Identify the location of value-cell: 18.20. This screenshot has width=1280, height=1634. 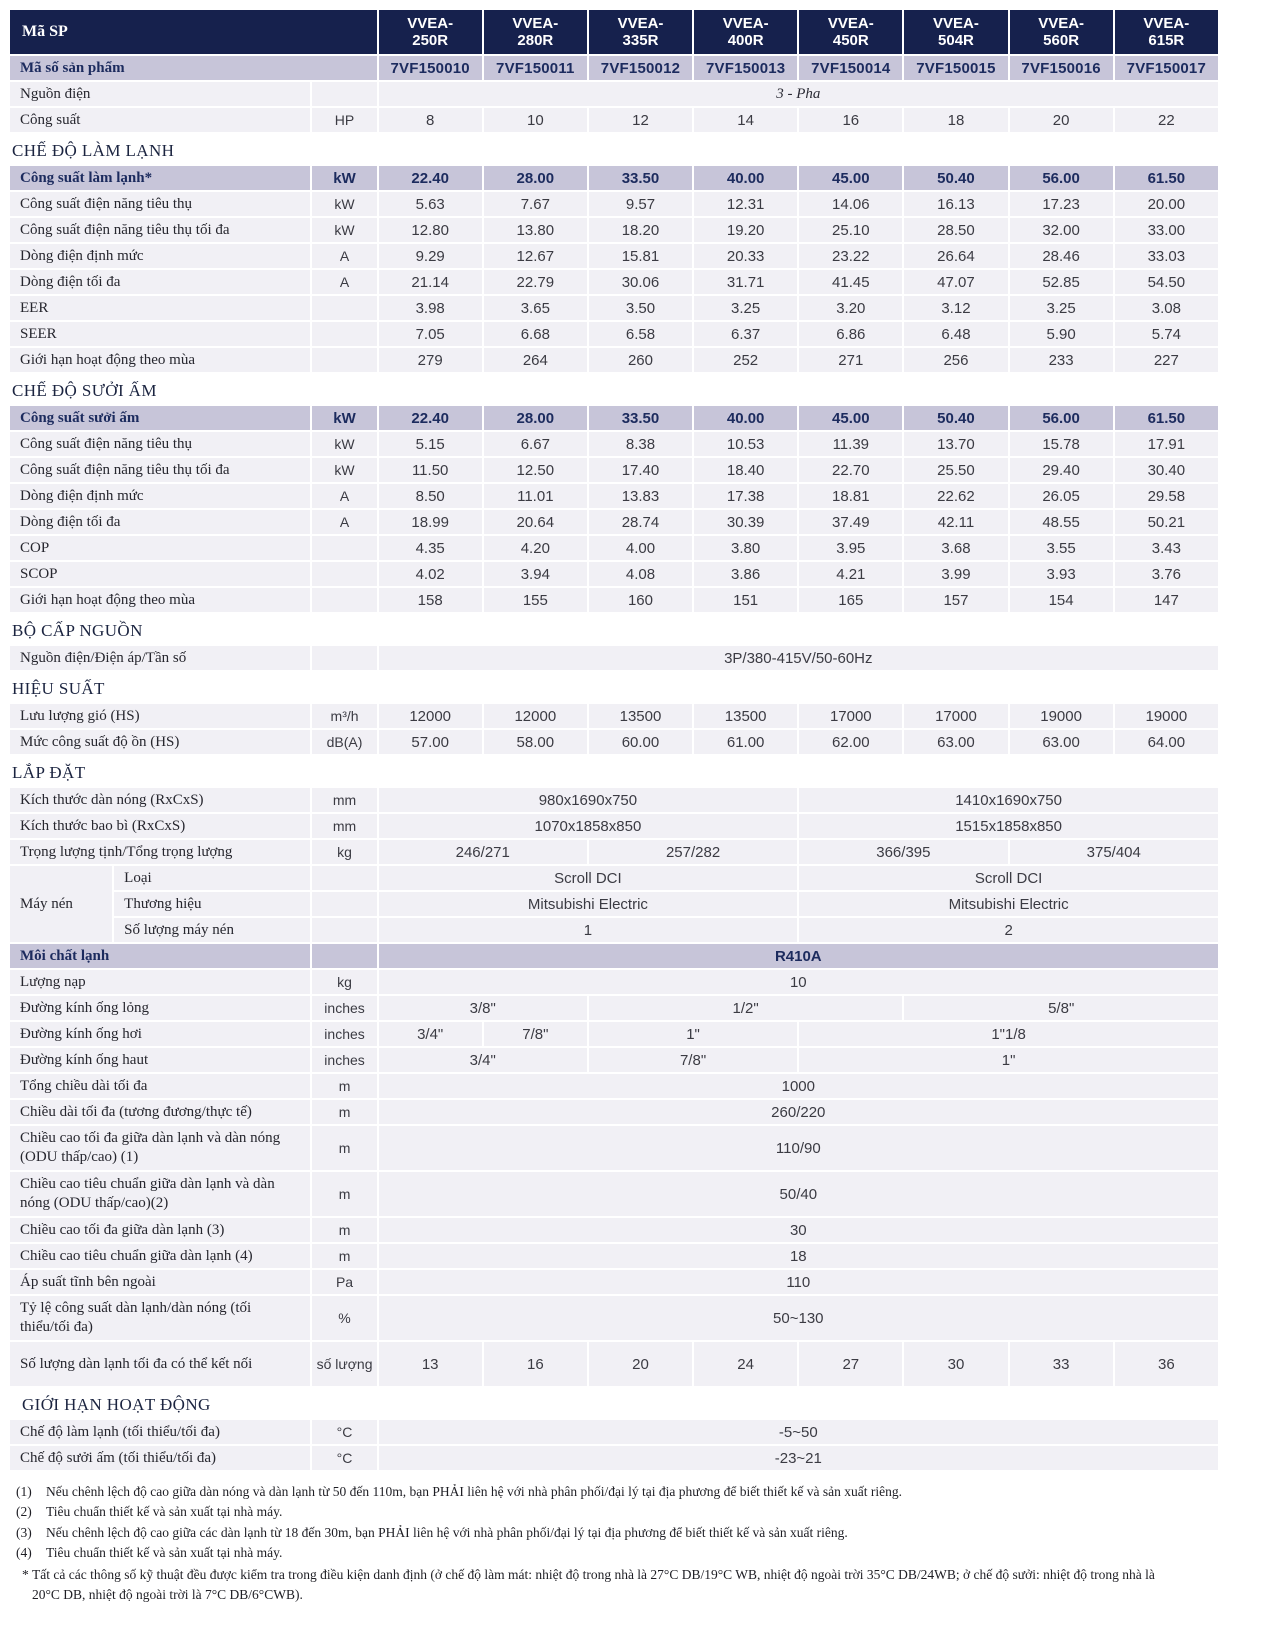
(640, 230).